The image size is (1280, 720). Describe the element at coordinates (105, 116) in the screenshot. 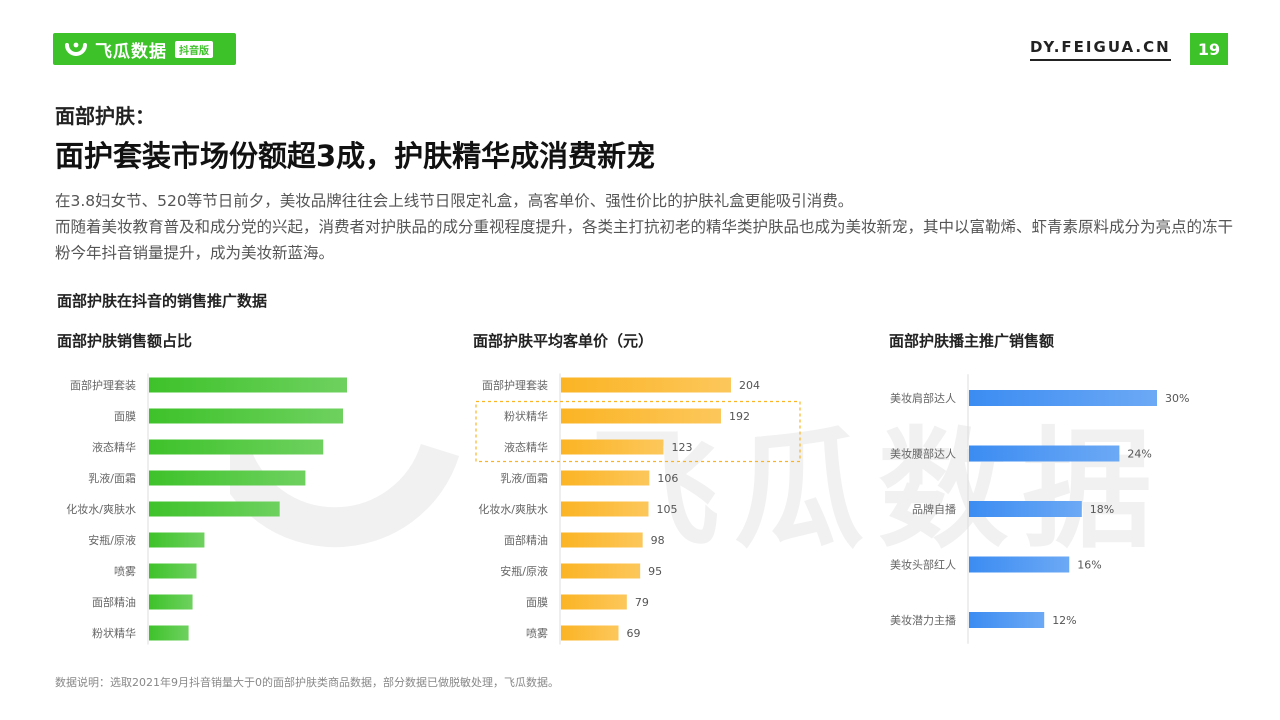

I see `subhead: 面部护肤：` at that location.